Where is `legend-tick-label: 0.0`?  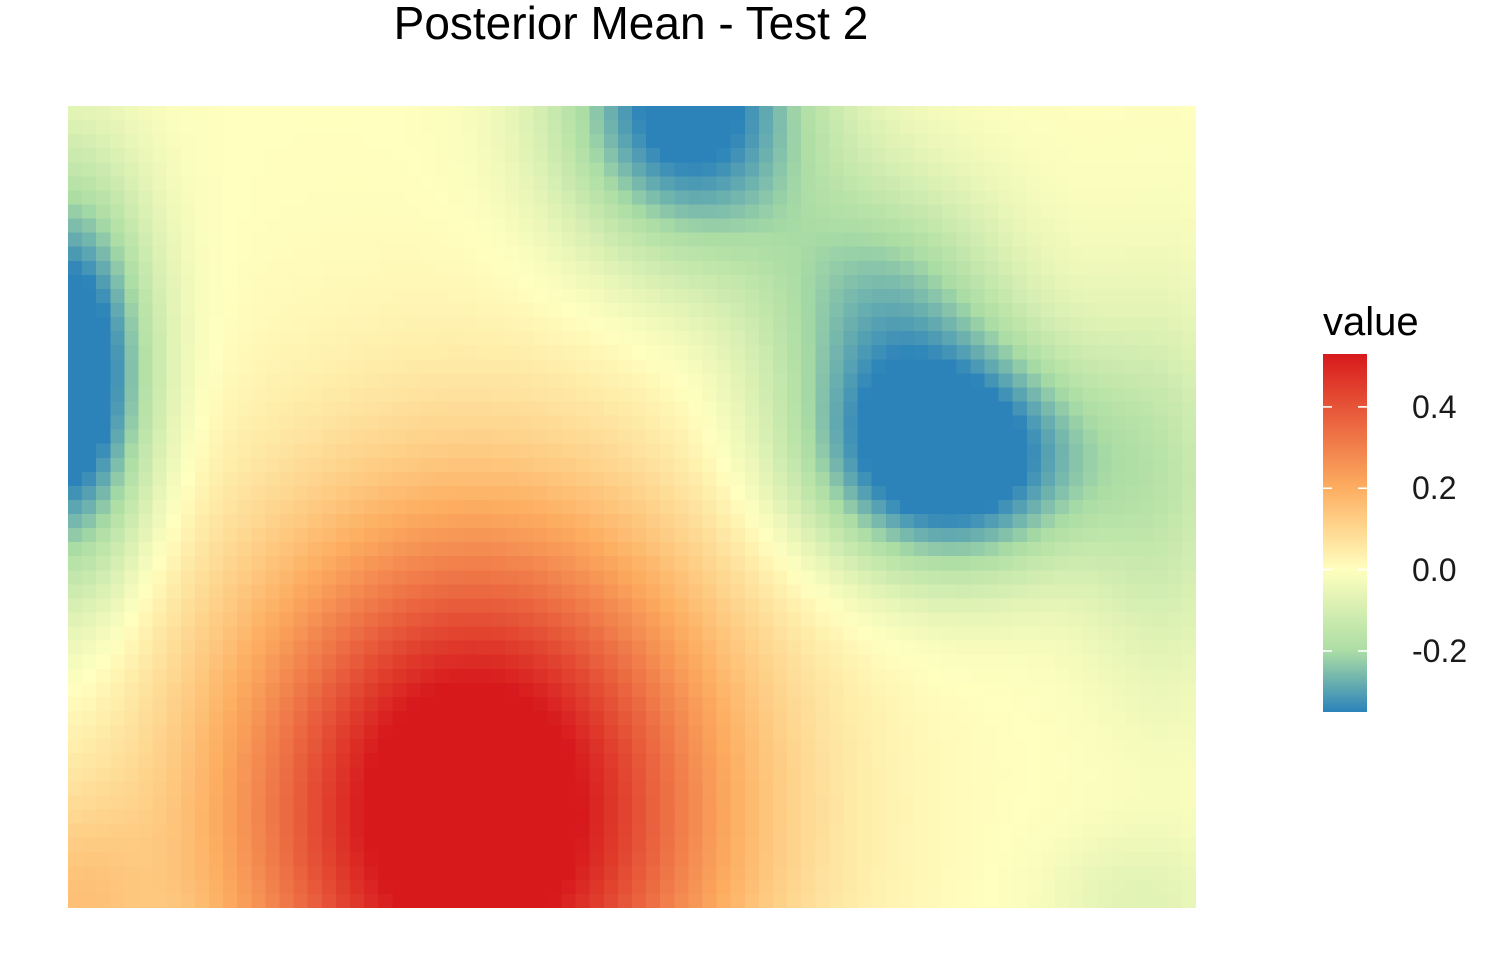
legend-tick-label: 0.0 is located at coordinates (1434, 569).